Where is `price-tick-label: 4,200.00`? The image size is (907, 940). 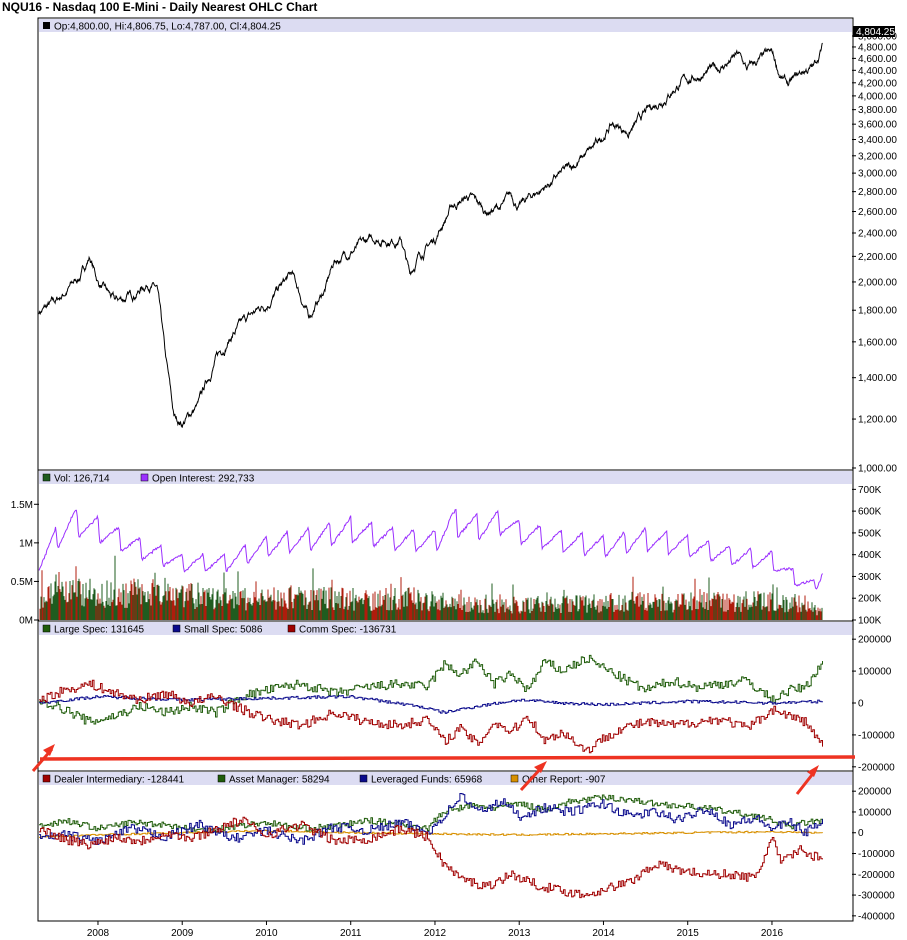 price-tick-label: 4,200.00 is located at coordinates (877, 83).